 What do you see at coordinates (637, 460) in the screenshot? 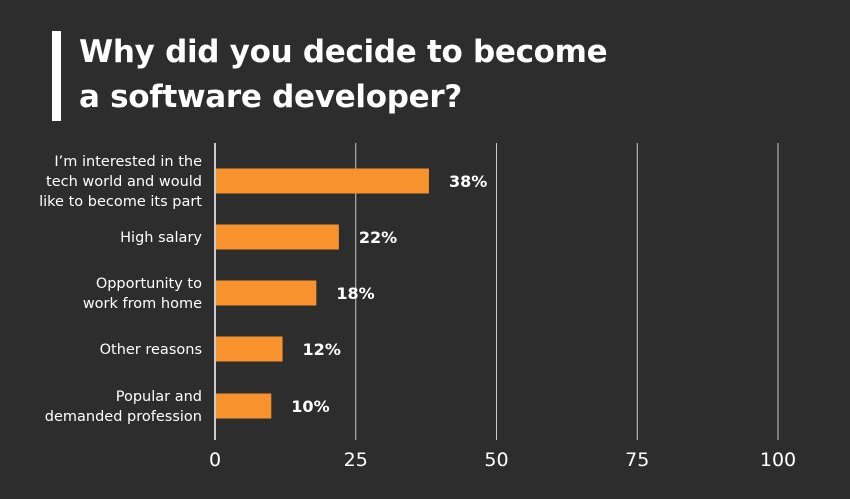
I see `x-tick-75: 75` at bounding box center [637, 460].